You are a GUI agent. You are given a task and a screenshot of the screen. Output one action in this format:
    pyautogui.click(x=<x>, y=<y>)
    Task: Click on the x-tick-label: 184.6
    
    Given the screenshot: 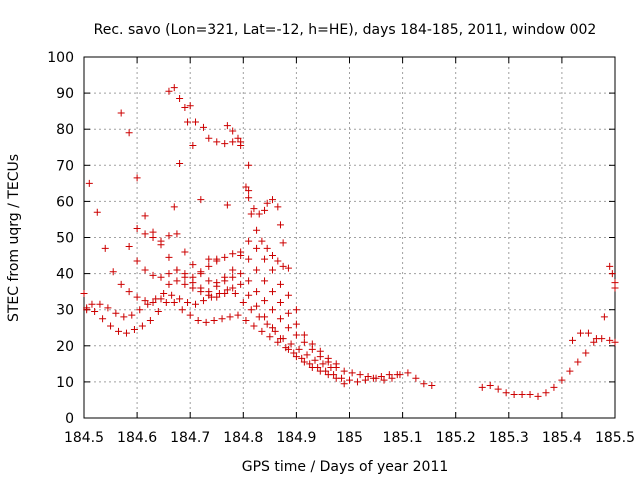 What is the action you would take?
    pyautogui.click(x=137, y=438)
    